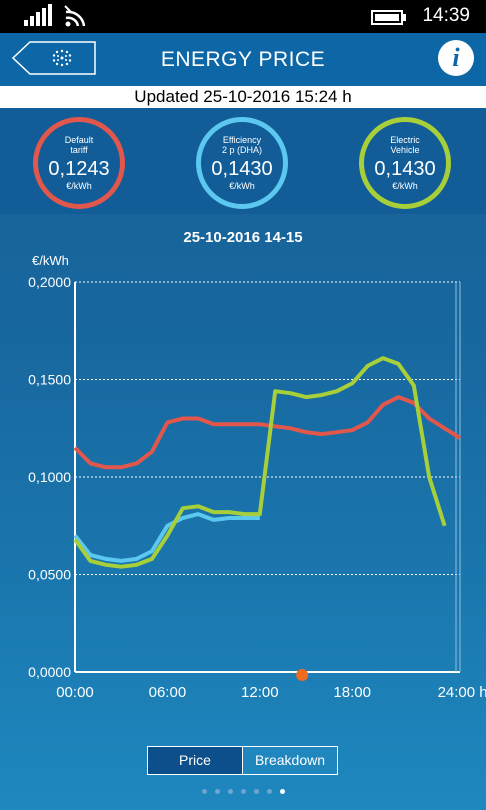  I want to click on x-tick-label: 00:00, so click(75, 692).